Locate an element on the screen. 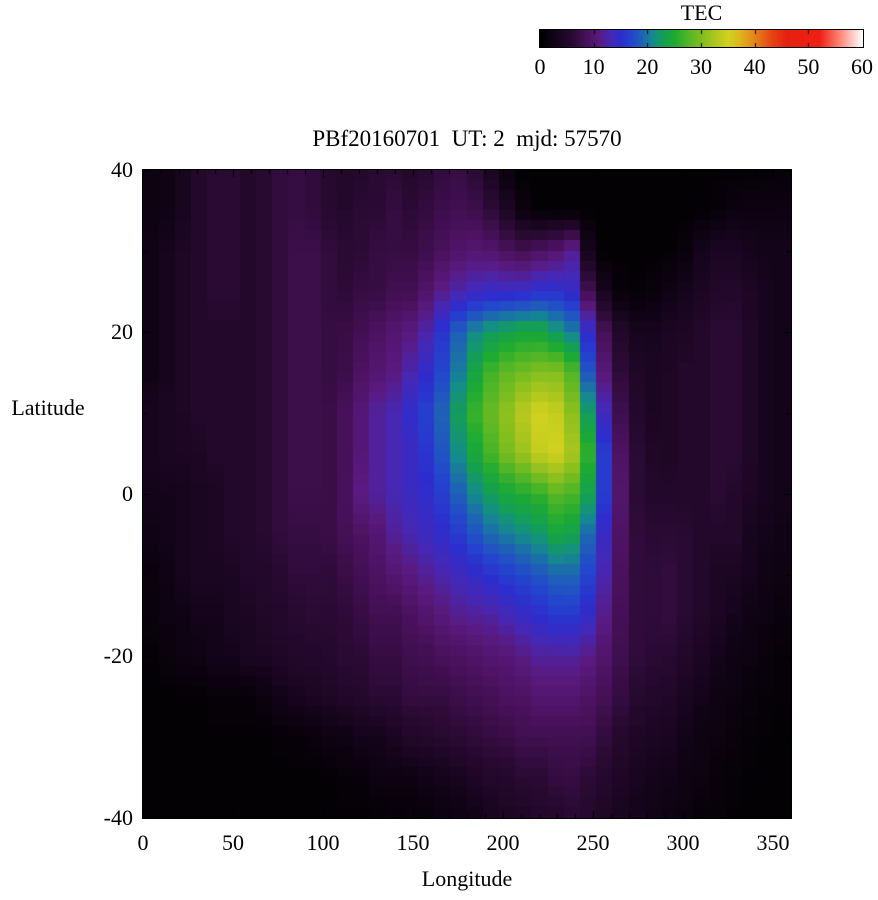 The width and height of the screenshot is (878, 900). x-tick-label: 100 is located at coordinates (323, 842).